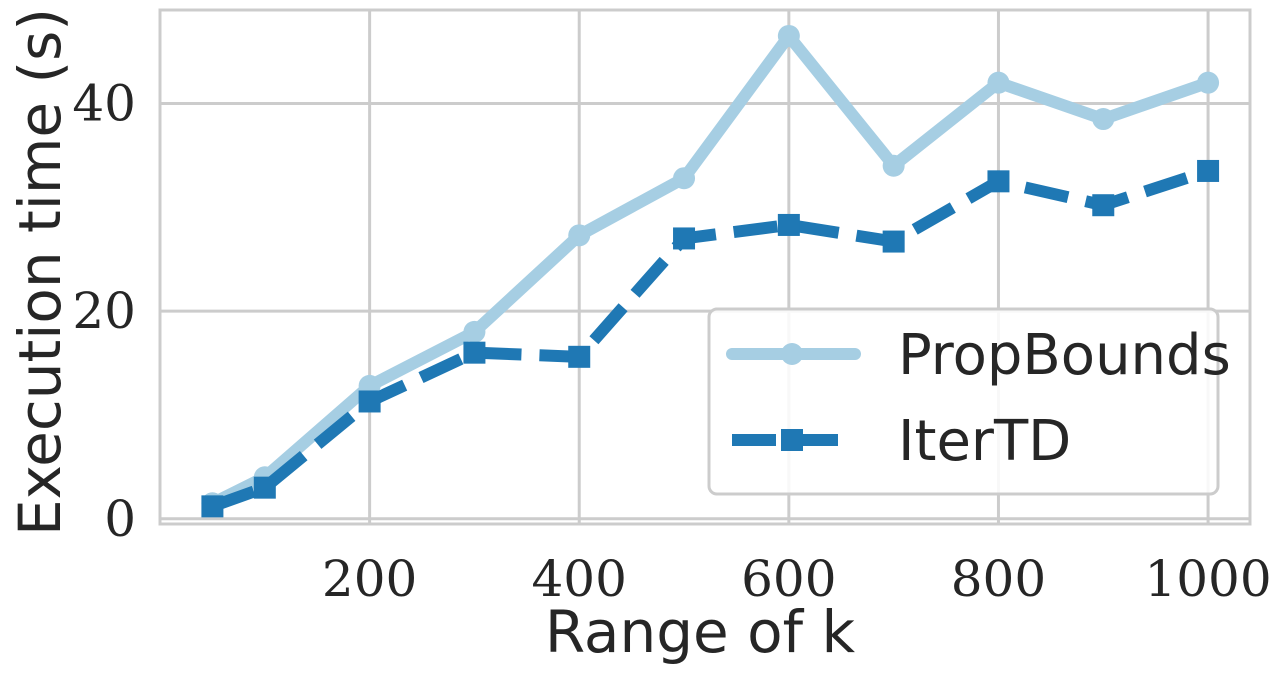  I want to click on x-tick-label: 400, so click(579, 579).